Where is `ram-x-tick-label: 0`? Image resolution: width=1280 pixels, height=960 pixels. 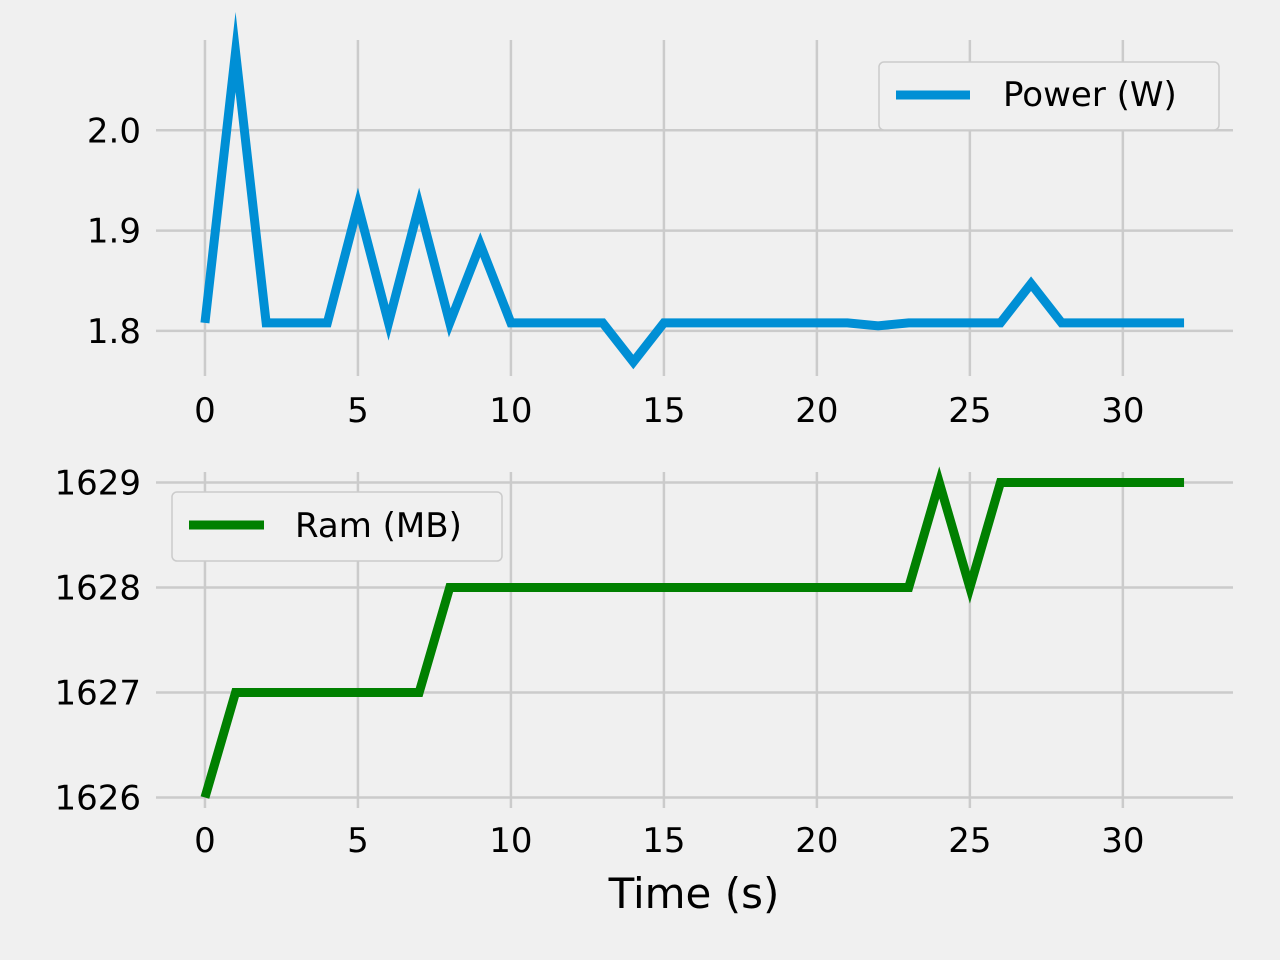
ram-x-tick-label: 0 is located at coordinates (205, 841).